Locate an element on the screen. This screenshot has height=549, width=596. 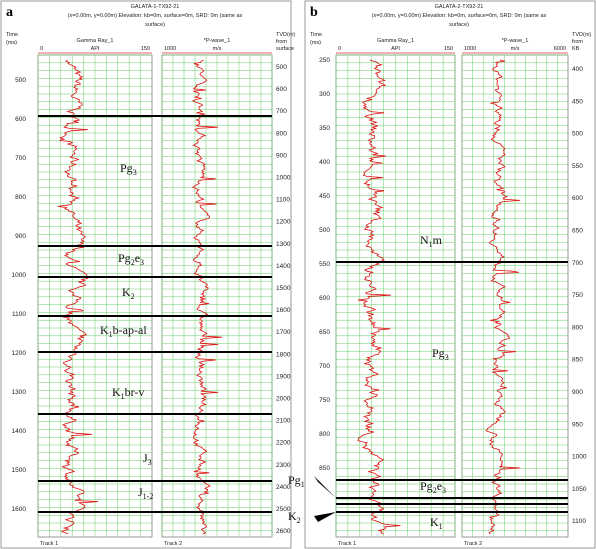
time-tick: 350 is located at coordinates (324, 128).